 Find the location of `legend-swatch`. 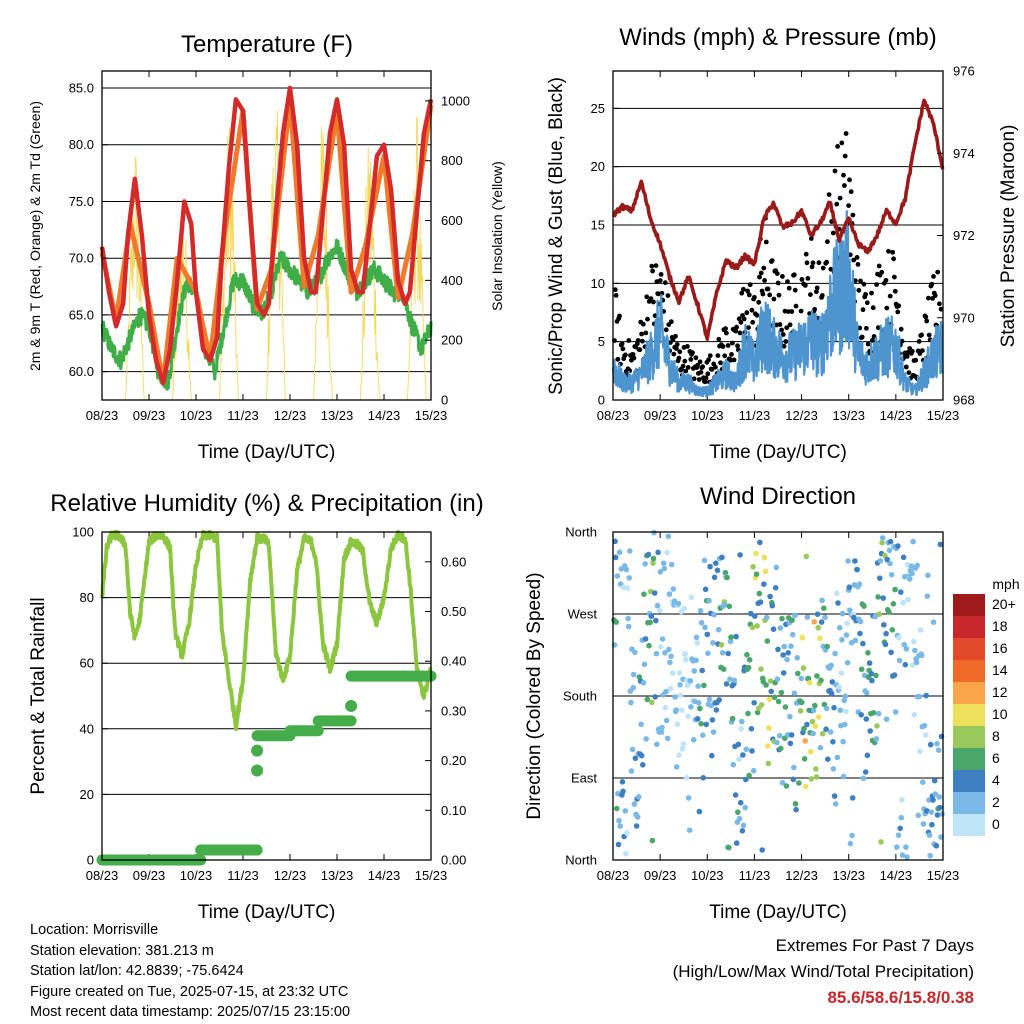

legend-swatch is located at coordinates (969, 781).